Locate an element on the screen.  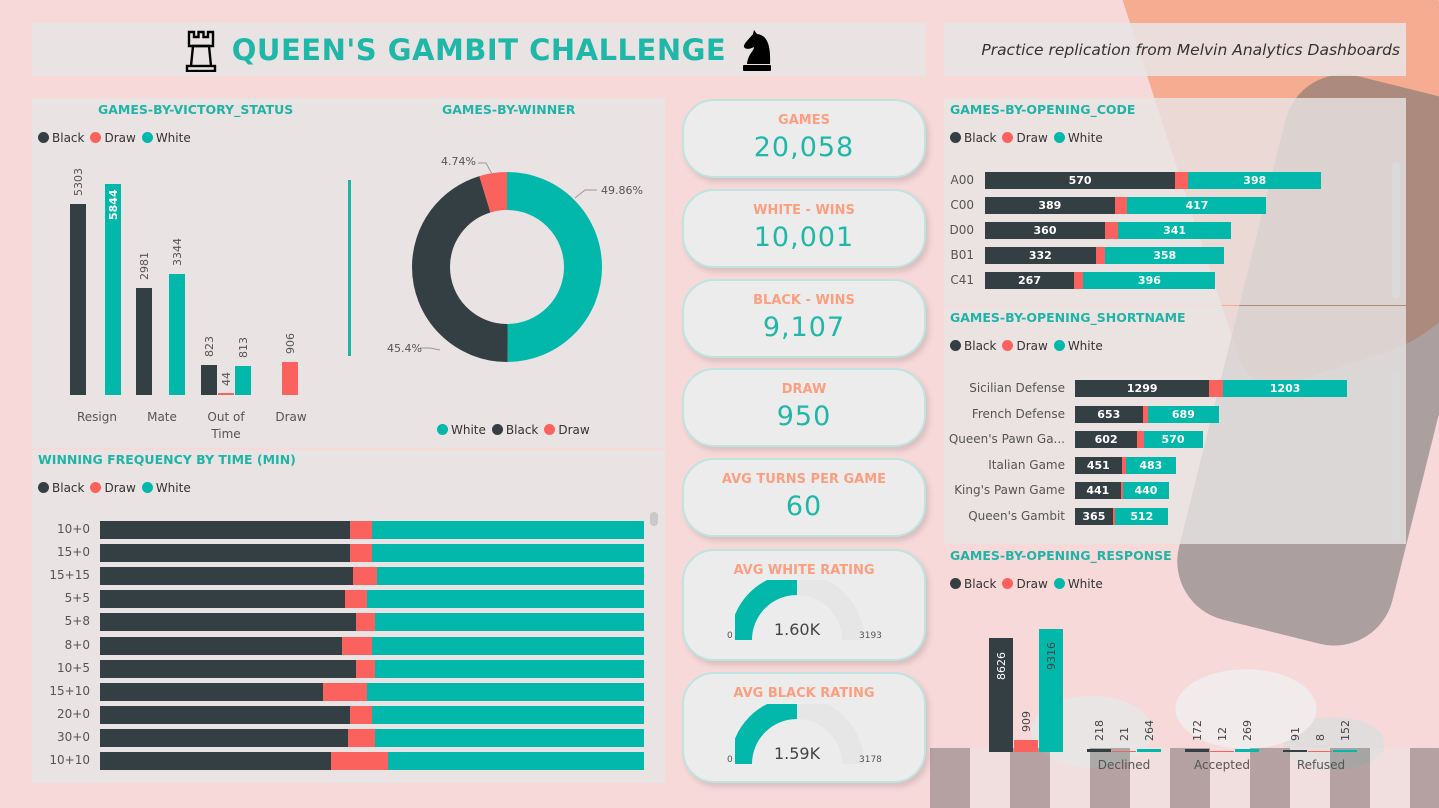
donut-slice-black is located at coordinates (507, 267).